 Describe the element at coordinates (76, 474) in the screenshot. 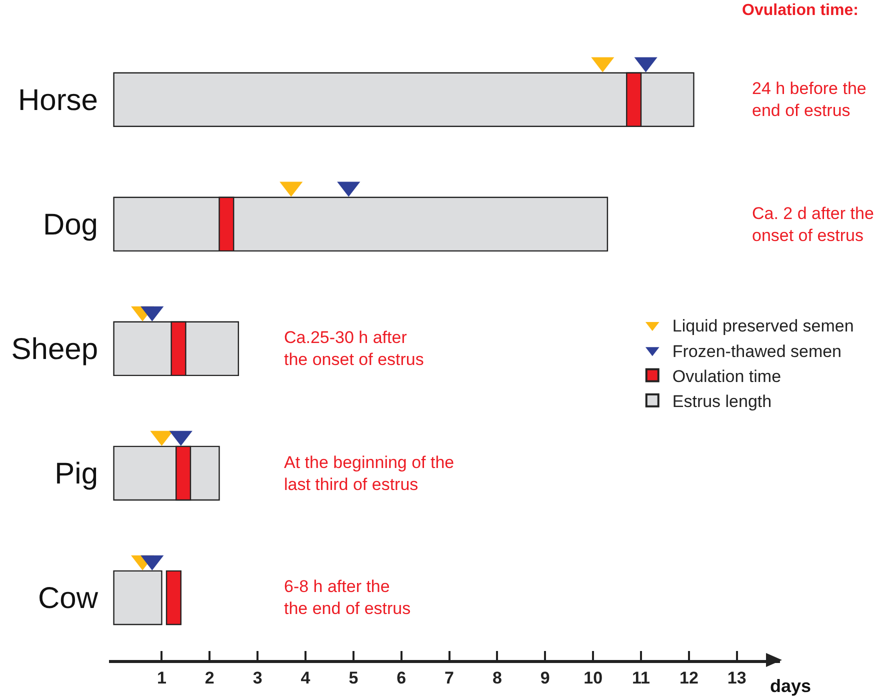

I see `y-tick-label: Pig` at that location.